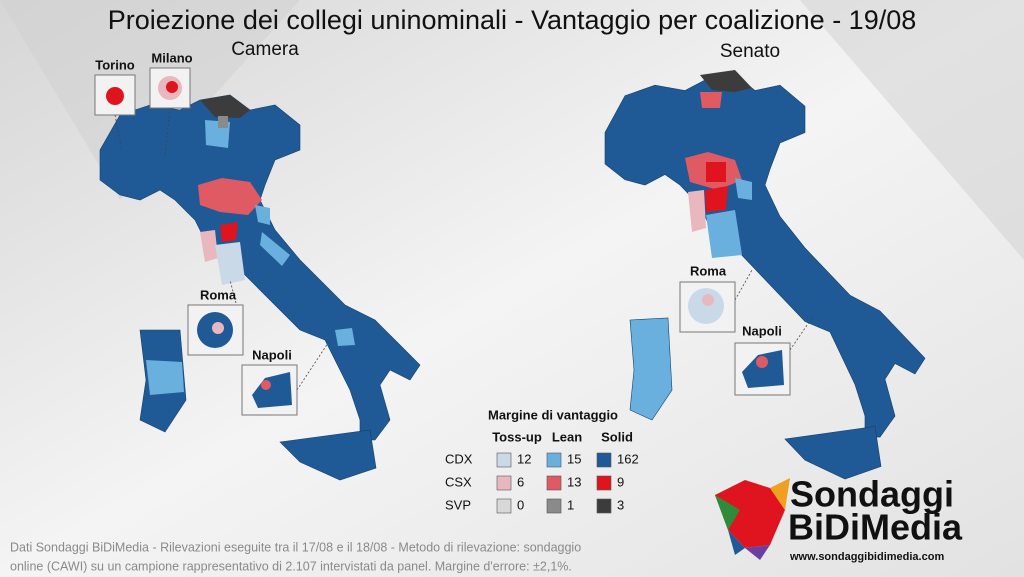  I want to click on logo-line2: BiDiMedia, so click(875, 527).